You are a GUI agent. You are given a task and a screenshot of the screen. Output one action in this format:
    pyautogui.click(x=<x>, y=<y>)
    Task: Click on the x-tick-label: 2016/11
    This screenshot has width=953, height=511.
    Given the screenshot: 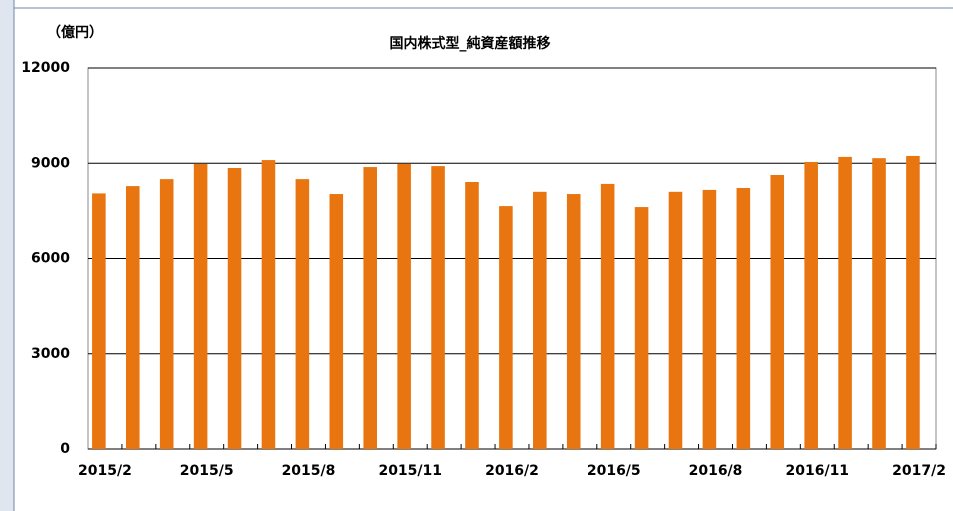 What is the action you would take?
    pyautogui.click(x=817, y=471)
    